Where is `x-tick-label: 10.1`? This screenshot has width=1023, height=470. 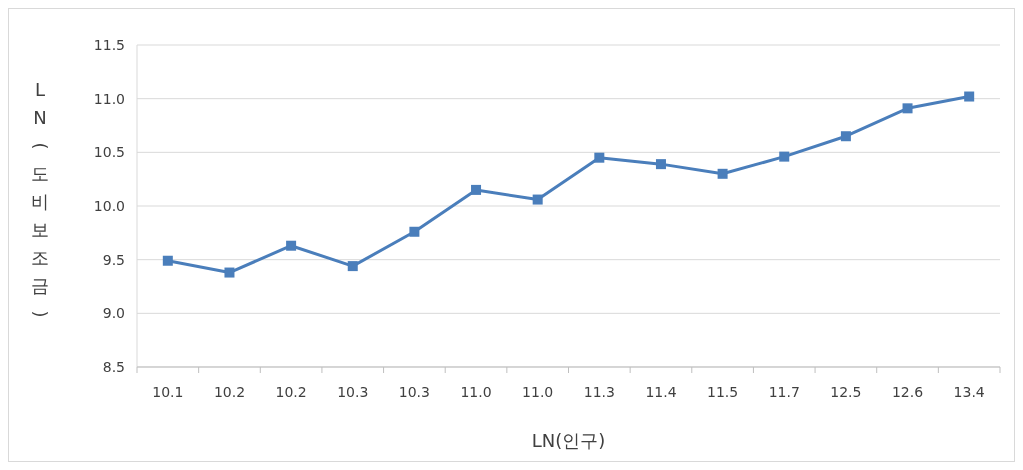
x-tick-label: 10.1 is located at coordinates (168, 392).